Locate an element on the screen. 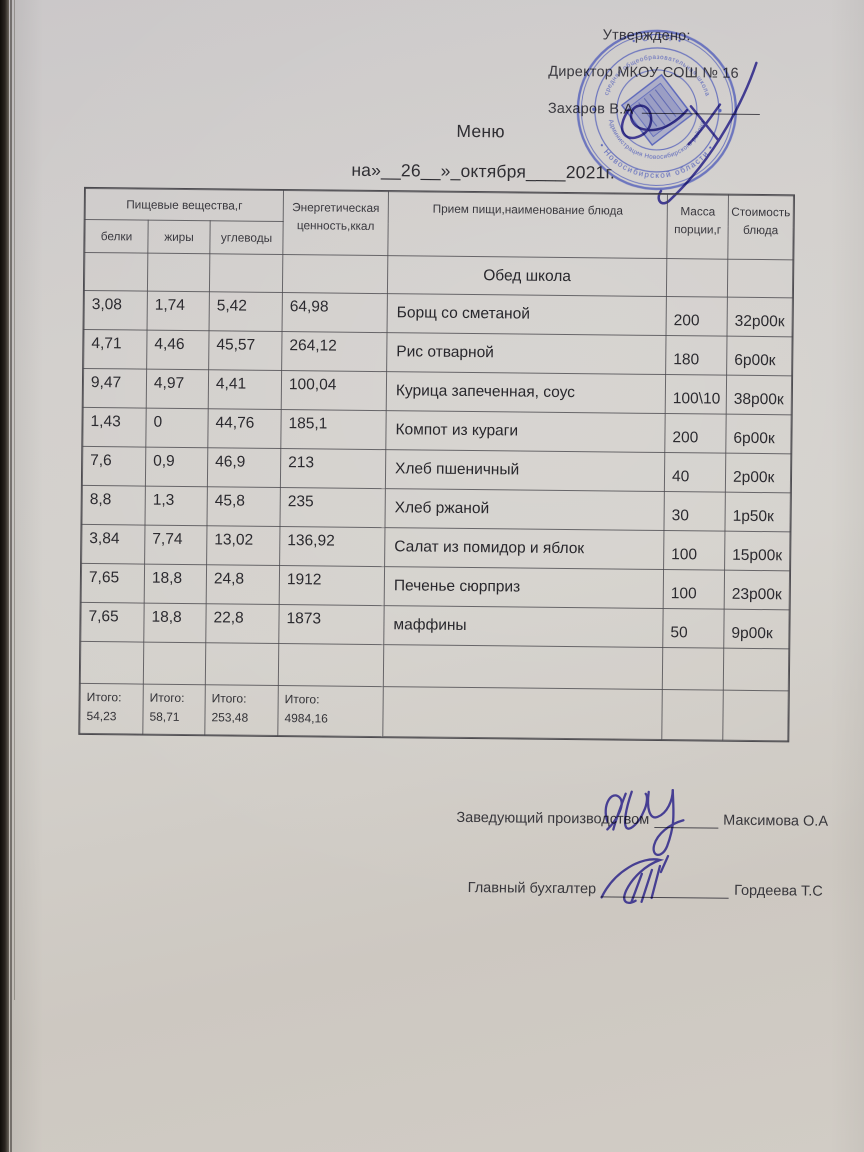 This screenshot has height=1152, width=864. cell-cost: 23р00к is located at coordinates (757, 590).